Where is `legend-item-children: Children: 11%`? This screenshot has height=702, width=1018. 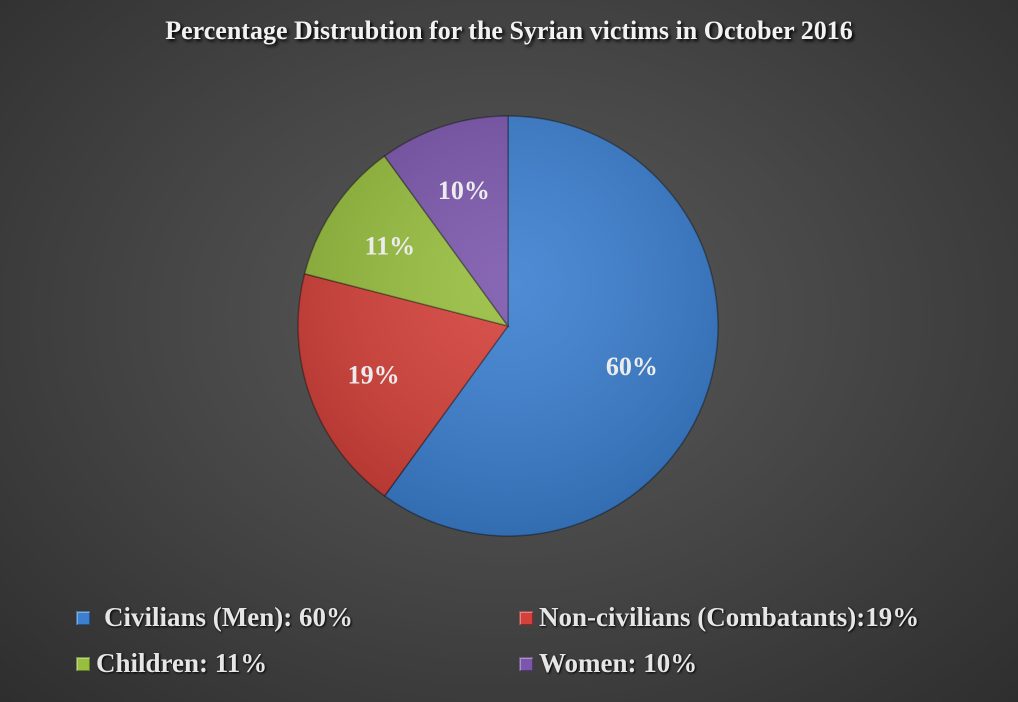
legend-item-children: Children: 11% is located at coordinates (171, 663).